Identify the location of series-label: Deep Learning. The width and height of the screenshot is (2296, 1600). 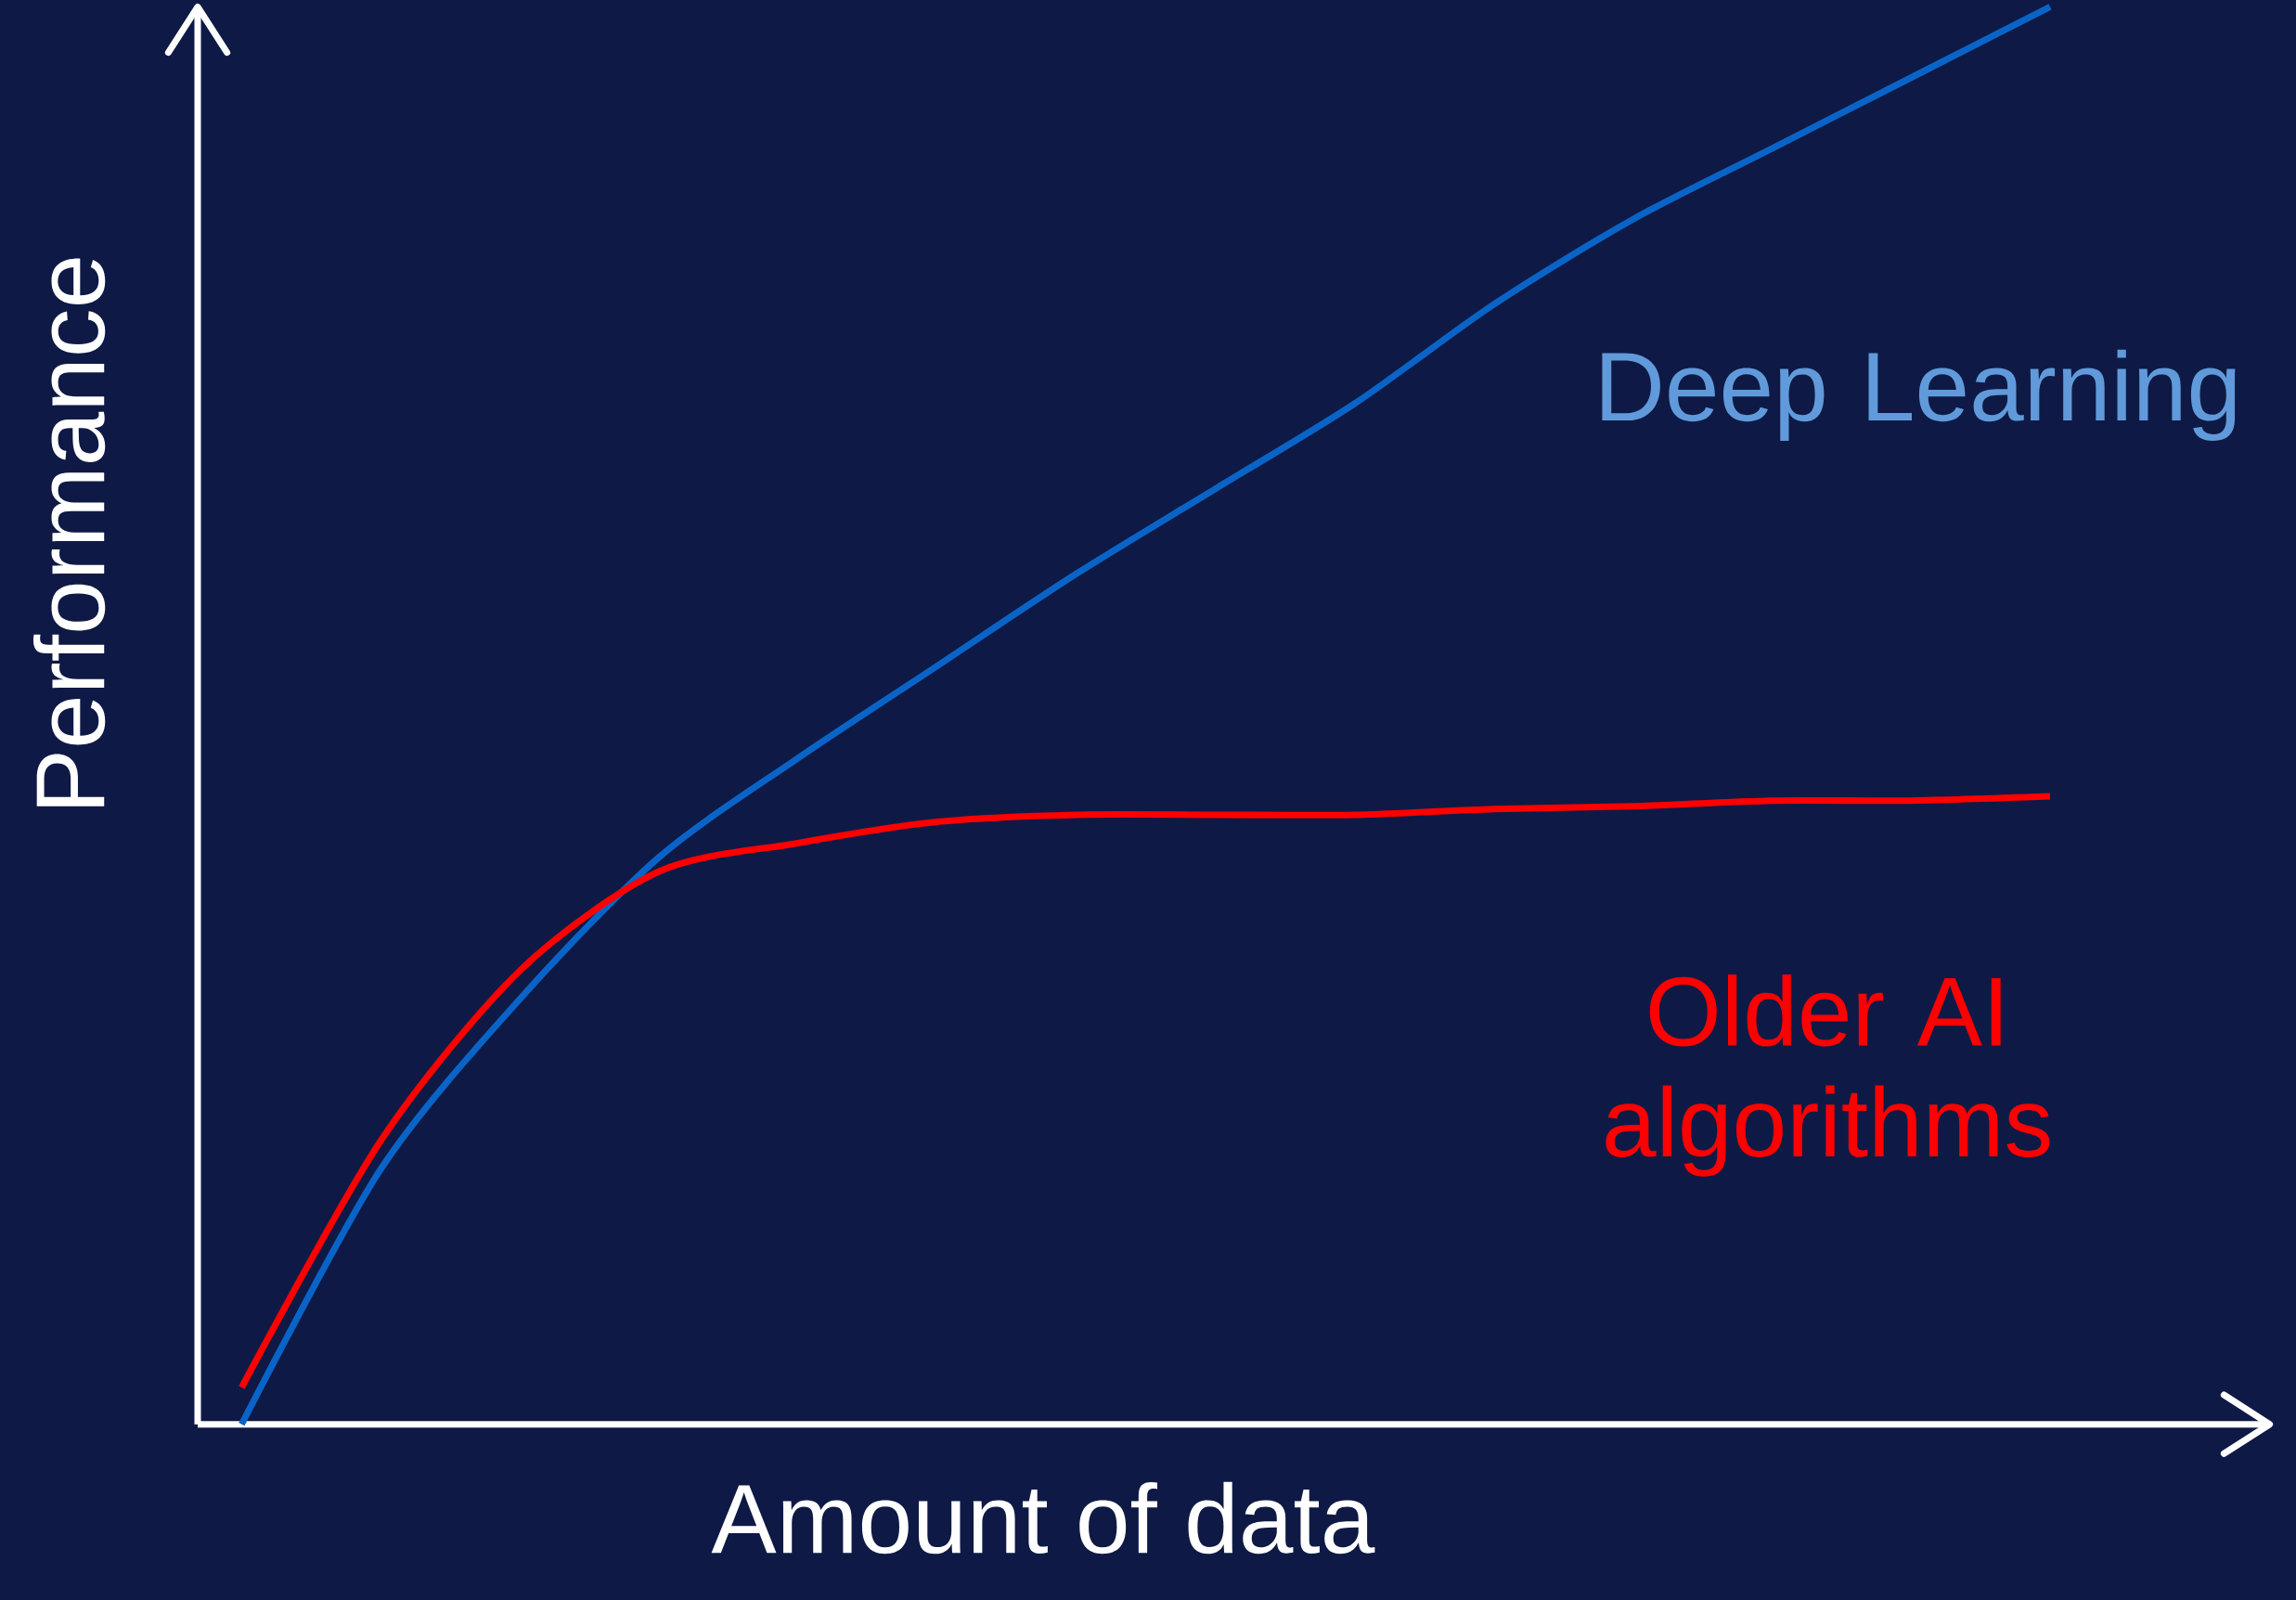
(1919, 395).